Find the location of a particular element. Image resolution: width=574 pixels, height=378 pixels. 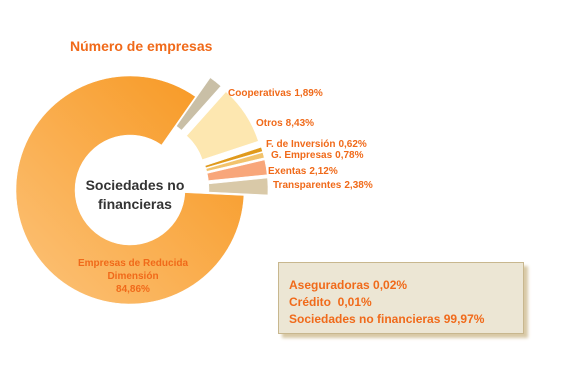

category-label: G. Empresas is located at coordinates (302, 155).